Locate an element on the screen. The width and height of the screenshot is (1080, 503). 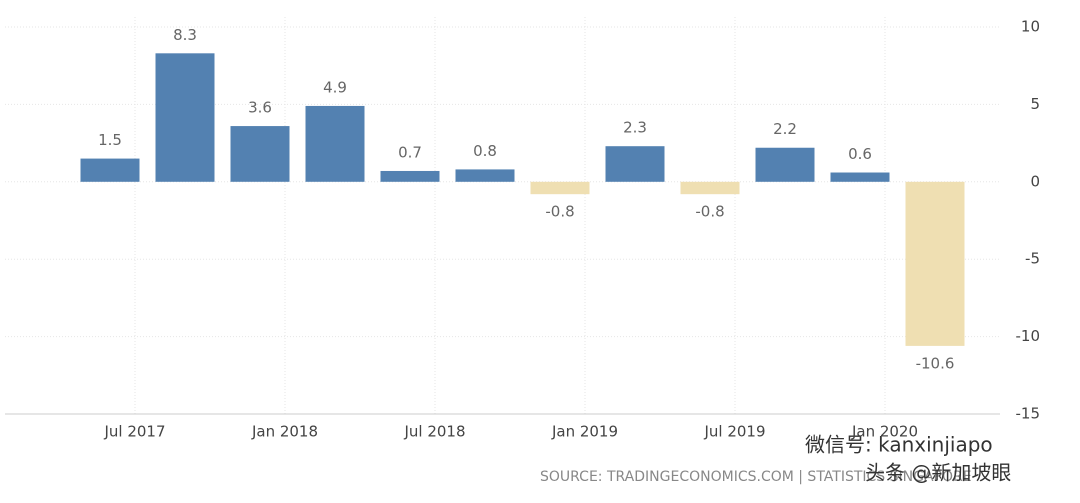
y-tick-label: 5 is located at coordinates (1035, 104).